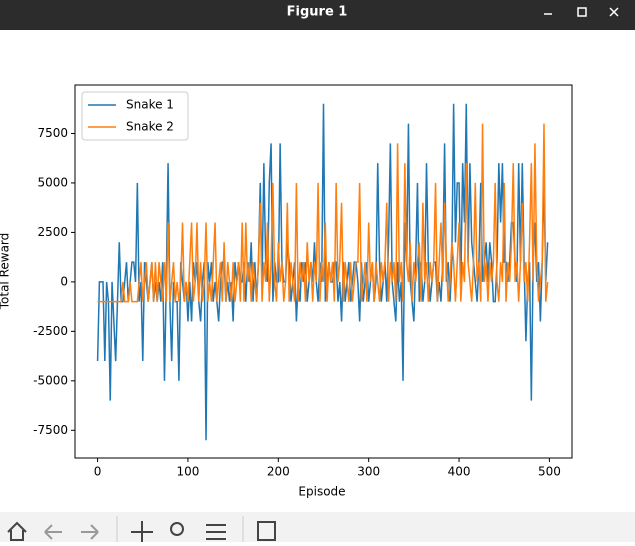  Describe the element at coordinates (90, 532) in the screenshot. I see `forward-button` at that location.